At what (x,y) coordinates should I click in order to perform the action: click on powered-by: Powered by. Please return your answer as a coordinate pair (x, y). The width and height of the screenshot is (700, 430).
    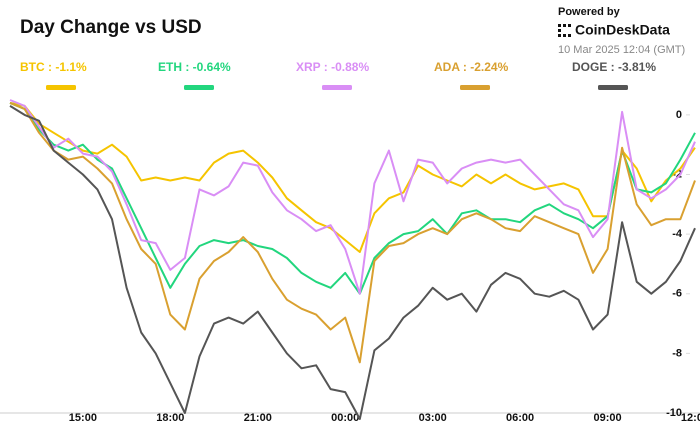
    Looking at the image, I should click on (589, 12).